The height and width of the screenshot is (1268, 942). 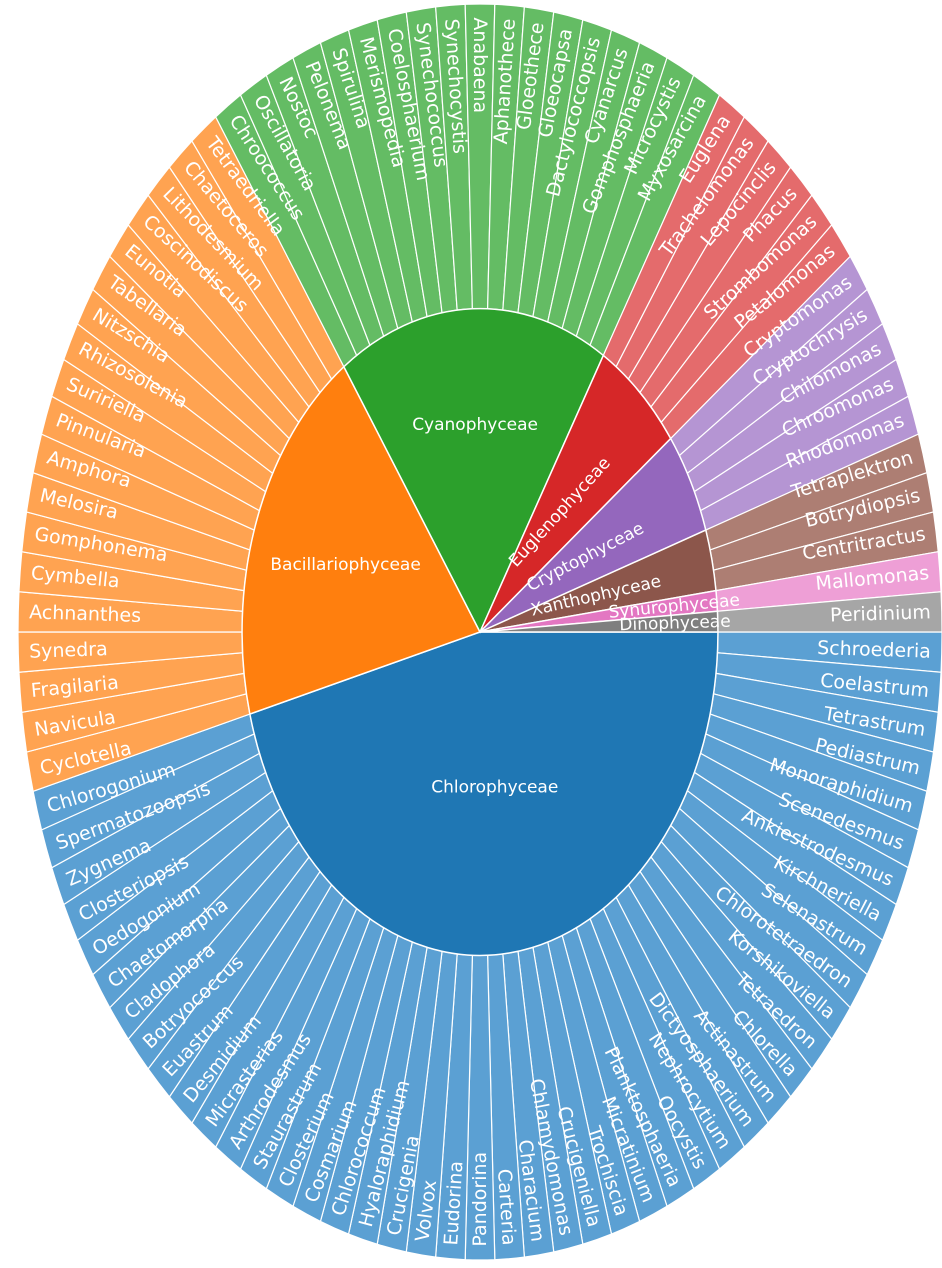 I want to click on leaf-label-eudorina: Eudorina, so click(x=453, y=1203).